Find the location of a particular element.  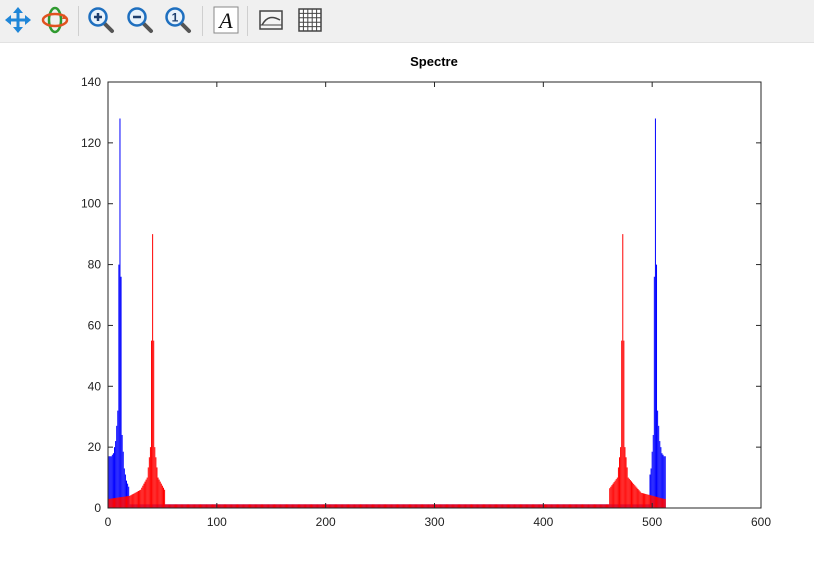

rotate-3d-icon is located at coordinates (55, 20).